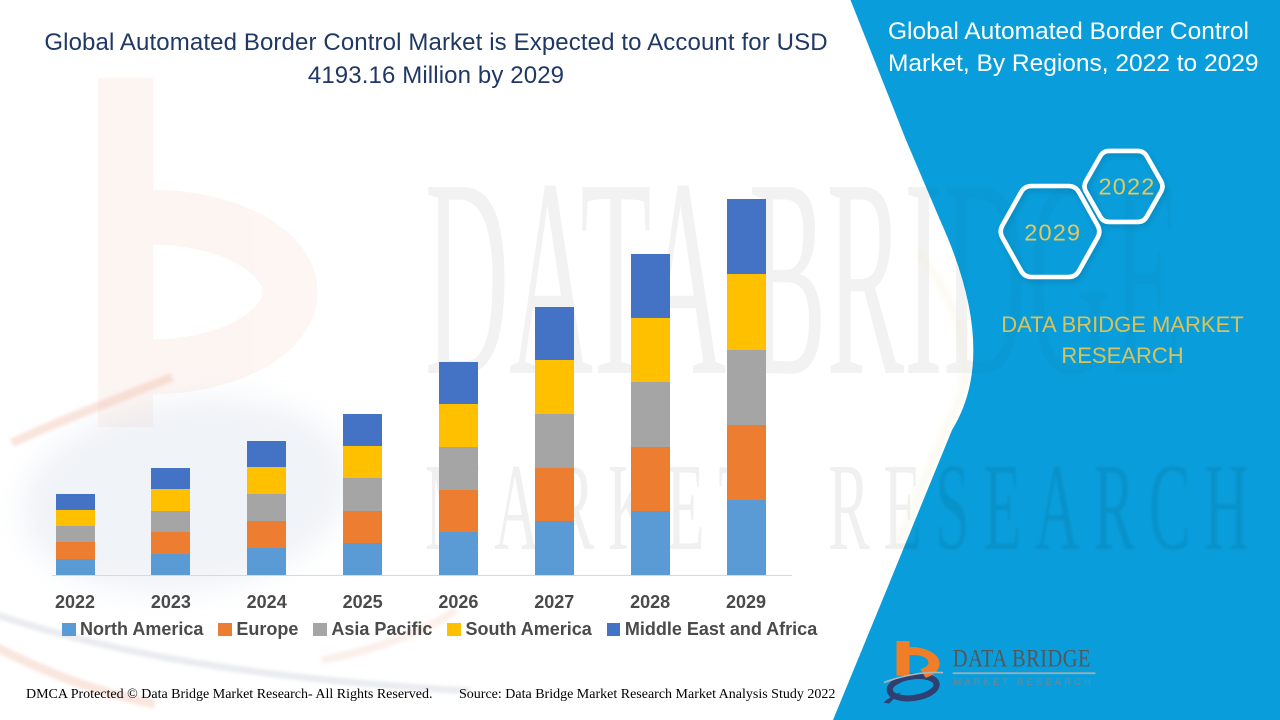 The width and height of the screenshot is (1280, 720). I want to click on svg-text: 2029, so click(1052, 233).